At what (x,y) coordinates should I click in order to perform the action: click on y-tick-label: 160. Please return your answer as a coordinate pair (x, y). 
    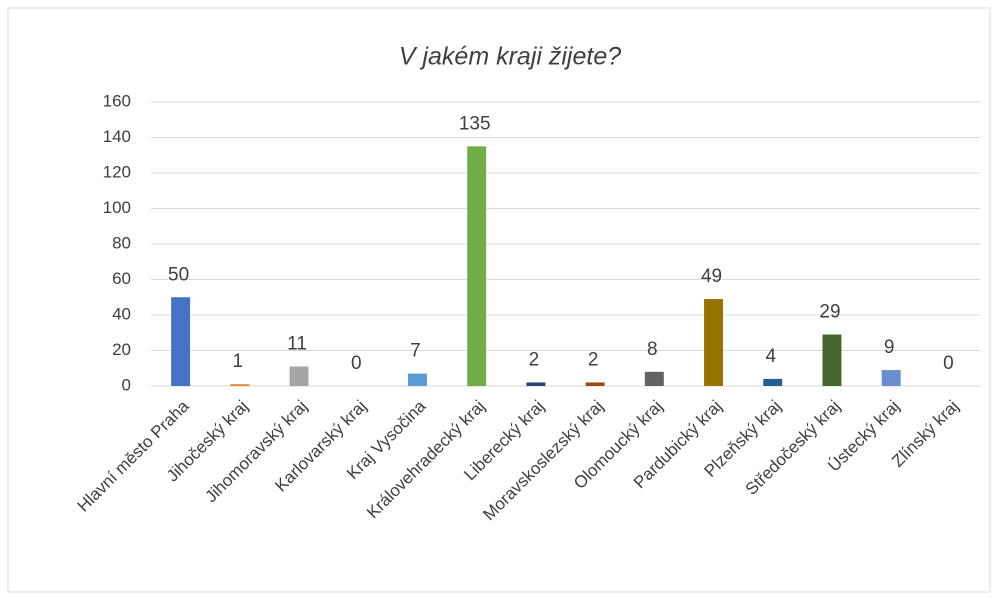
    Looking at the image, I should click on (117, 100).